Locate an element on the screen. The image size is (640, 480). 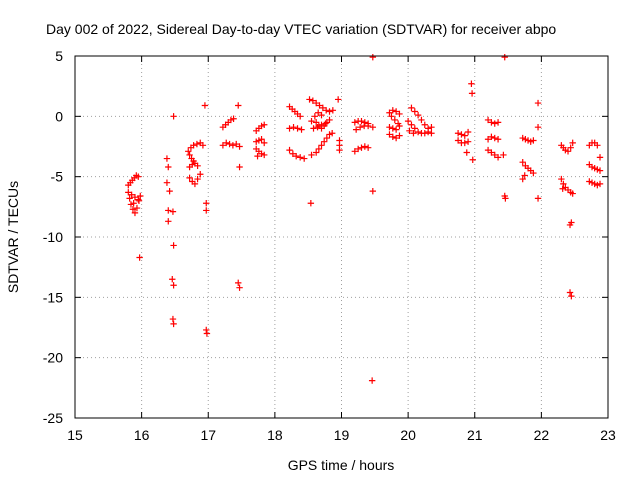
x-tick-label: 15 is located at coordinates (75, 435).